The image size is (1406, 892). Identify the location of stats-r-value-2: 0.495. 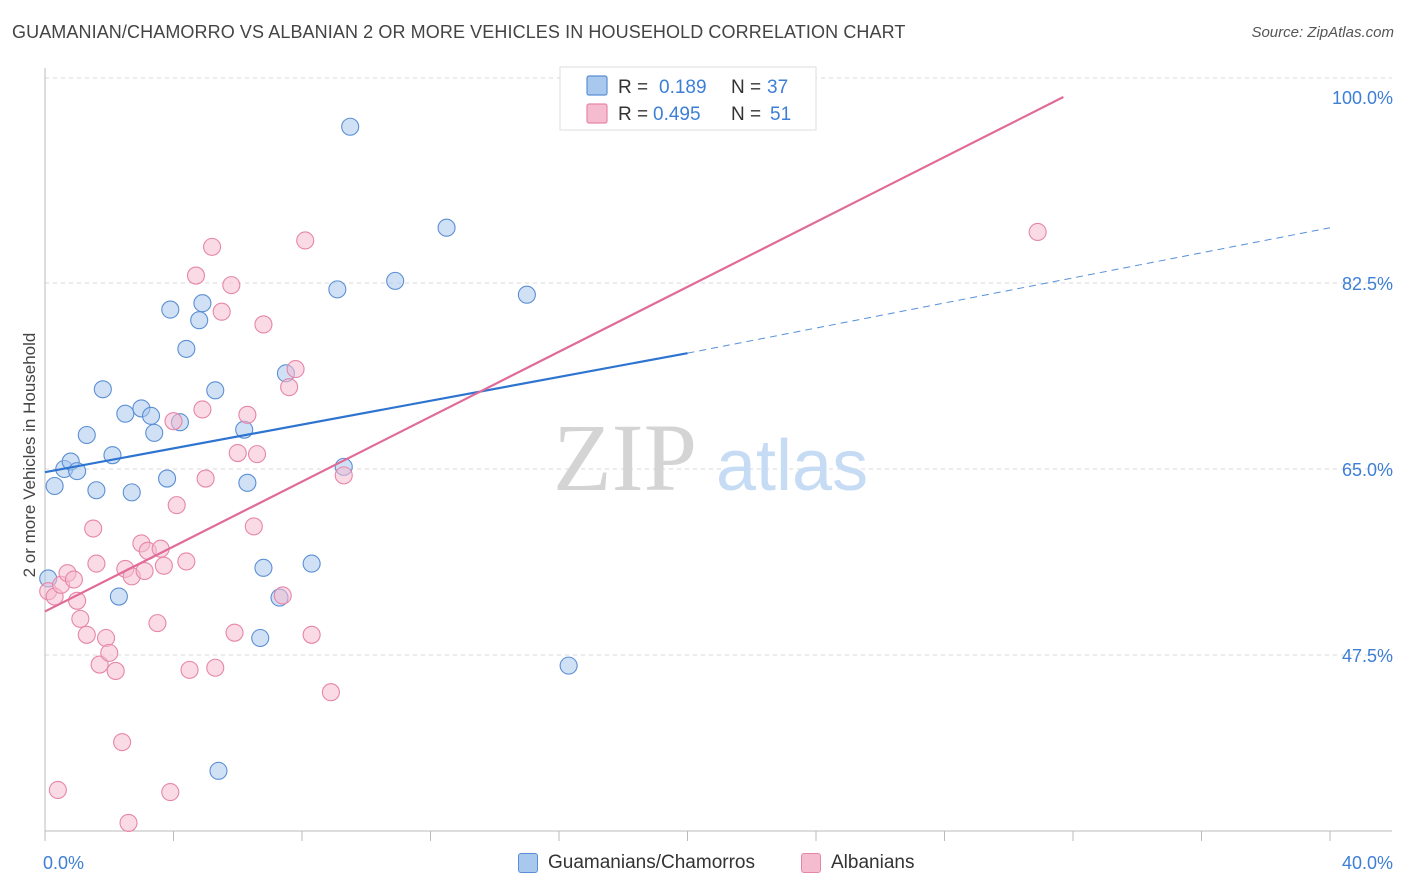
(677, 114).